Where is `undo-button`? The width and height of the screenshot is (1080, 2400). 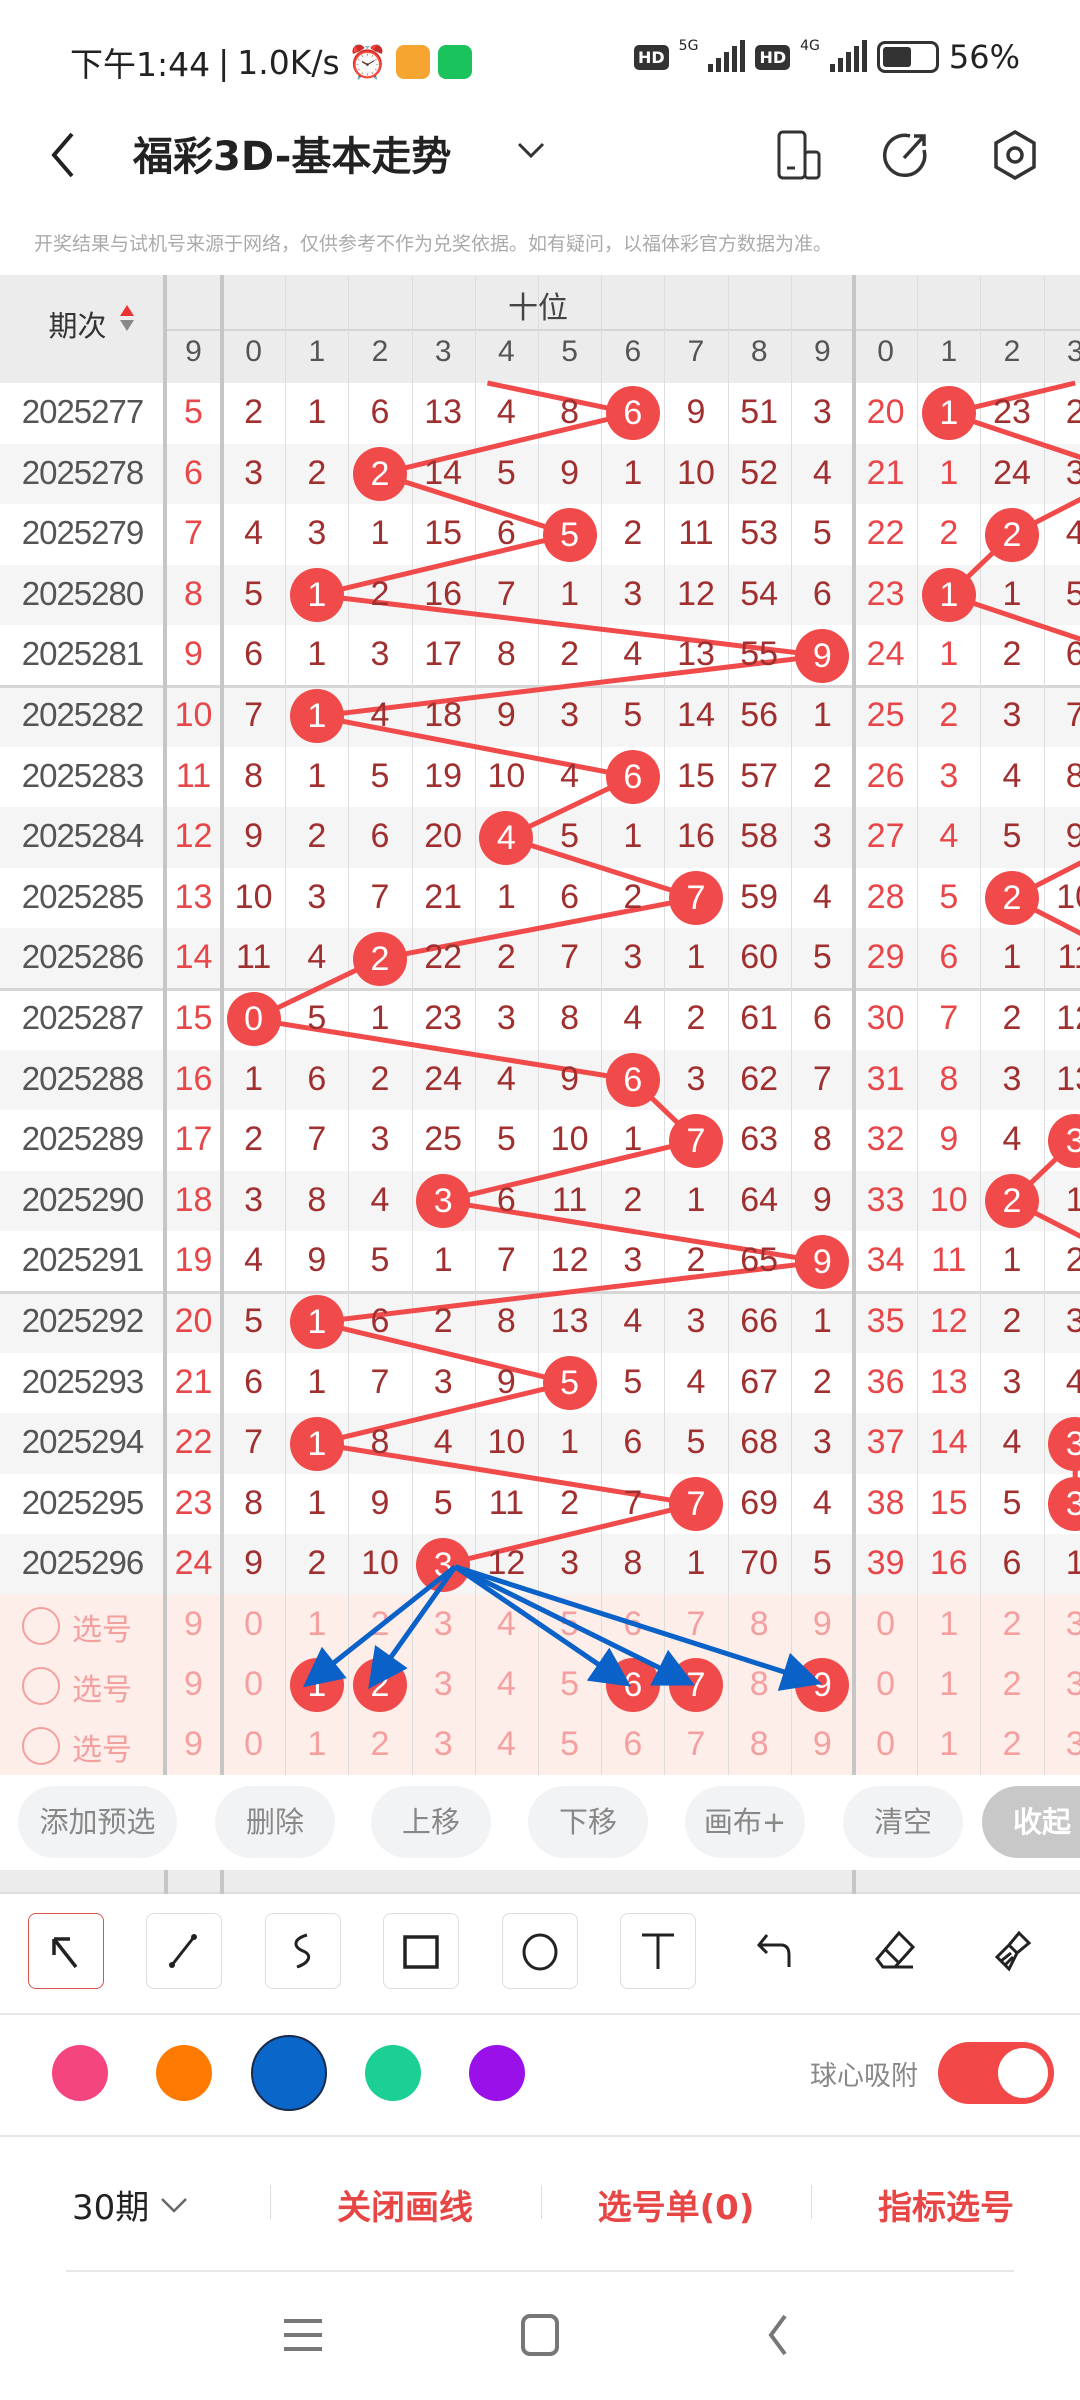 undo-button is located at coordinates (777, 1951).